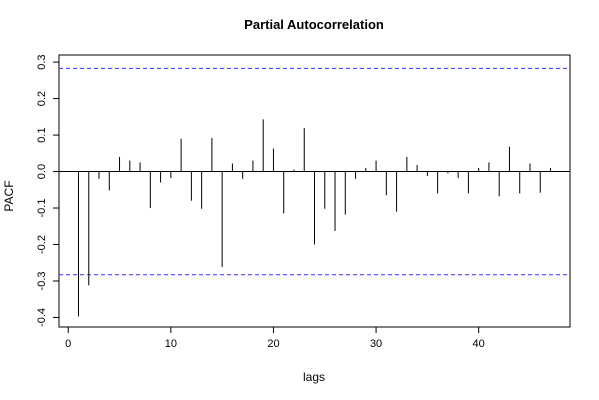 This screenshot has width=599, height=400. What do you see at coordinates (42, 98) in the screenshot?
I see `y-tick-label: 0.2` at bounding box center [42, 98].